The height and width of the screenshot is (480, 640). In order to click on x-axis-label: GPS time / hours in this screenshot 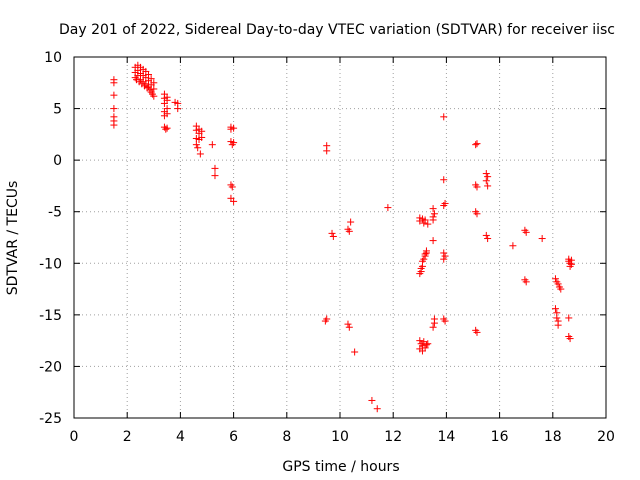, I will do `click(340, 467)`.